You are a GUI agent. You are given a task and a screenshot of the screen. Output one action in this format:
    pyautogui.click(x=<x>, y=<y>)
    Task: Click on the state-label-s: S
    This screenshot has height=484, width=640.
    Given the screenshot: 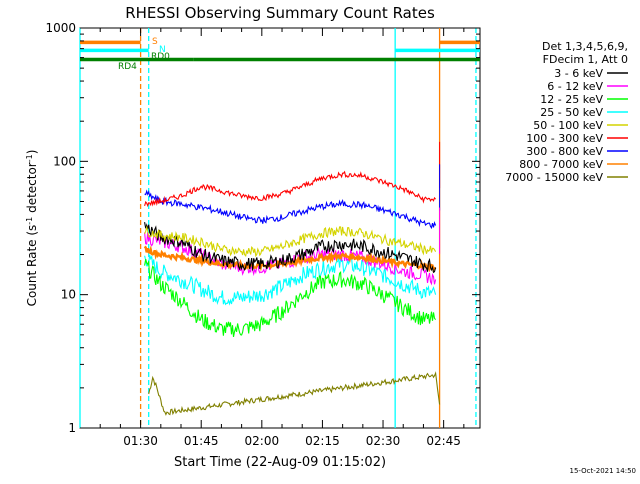 What is the action you would take?
    pyautogui.click(x=155, y=42)
    